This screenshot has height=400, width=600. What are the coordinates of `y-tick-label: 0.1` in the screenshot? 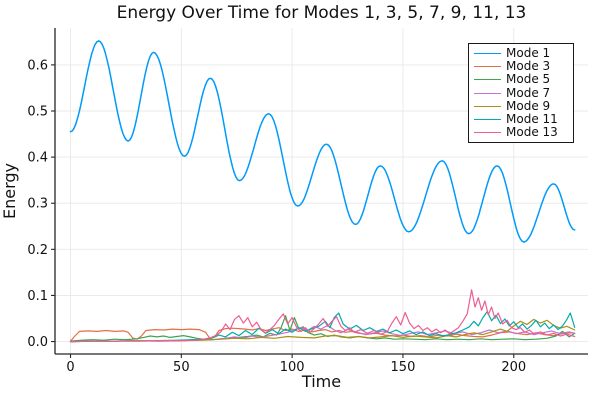 It's located at (37, 296).